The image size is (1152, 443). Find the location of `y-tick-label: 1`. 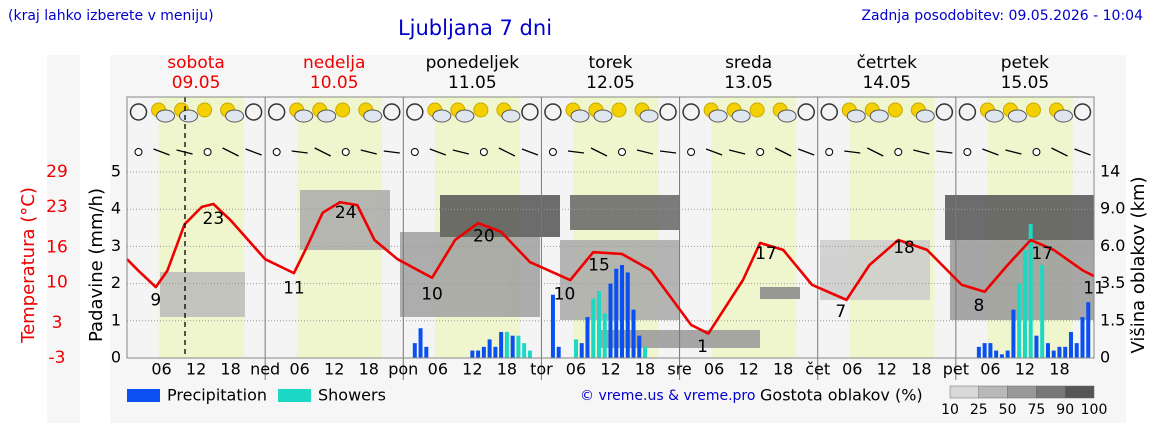

y-tick-label: 1 is located at coordinates (116, 319).